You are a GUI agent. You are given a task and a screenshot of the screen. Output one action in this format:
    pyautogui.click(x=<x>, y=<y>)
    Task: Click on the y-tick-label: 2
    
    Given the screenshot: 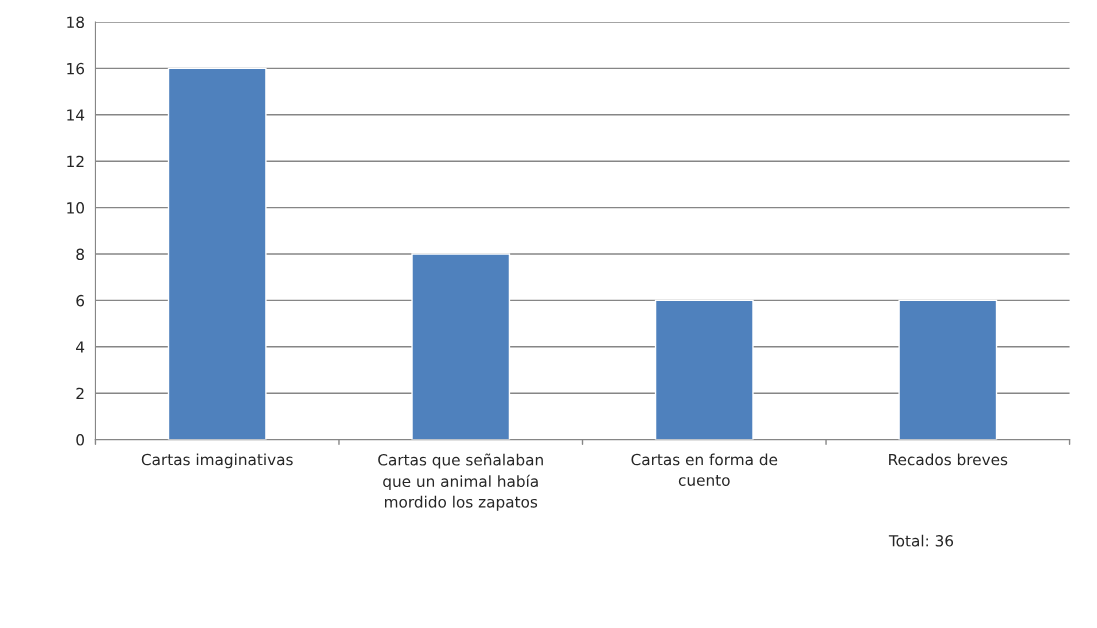 What is the action you would take?
    pyautogui.click(x=80, y=393)
    